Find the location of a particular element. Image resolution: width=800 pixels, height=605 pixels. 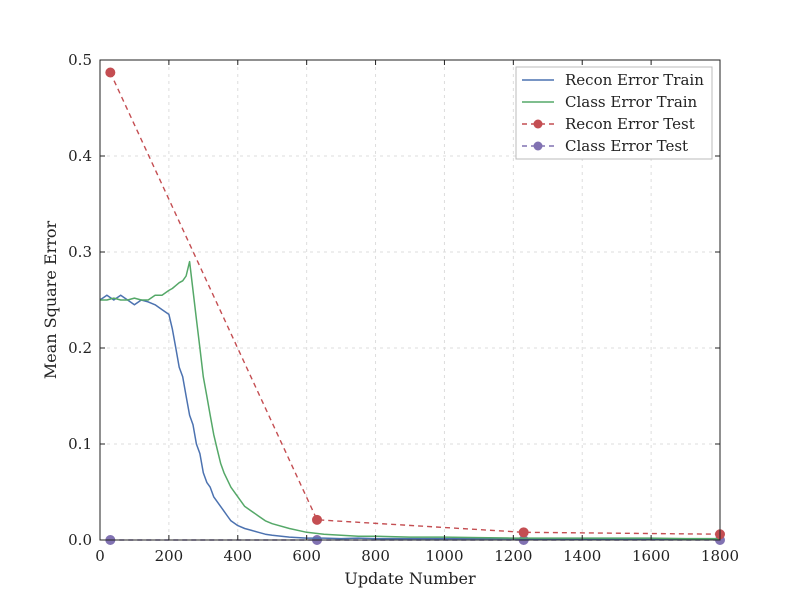

legend-marker-class-error-test is located at coordinates (538, 146).